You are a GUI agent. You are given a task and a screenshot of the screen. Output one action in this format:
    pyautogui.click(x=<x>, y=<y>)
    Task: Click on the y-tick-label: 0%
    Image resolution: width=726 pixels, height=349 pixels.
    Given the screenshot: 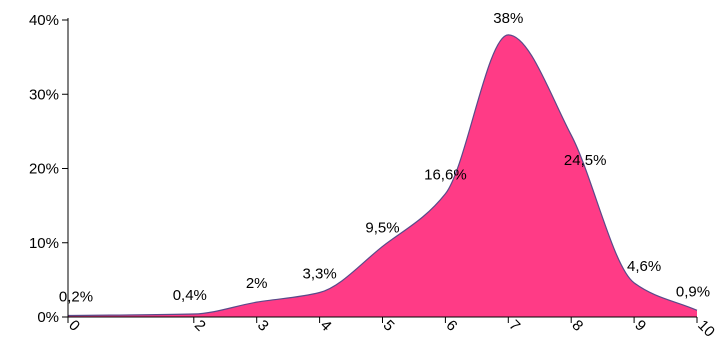 What is the action you would take?
    pyautogui.click(x=48, y=317)
    